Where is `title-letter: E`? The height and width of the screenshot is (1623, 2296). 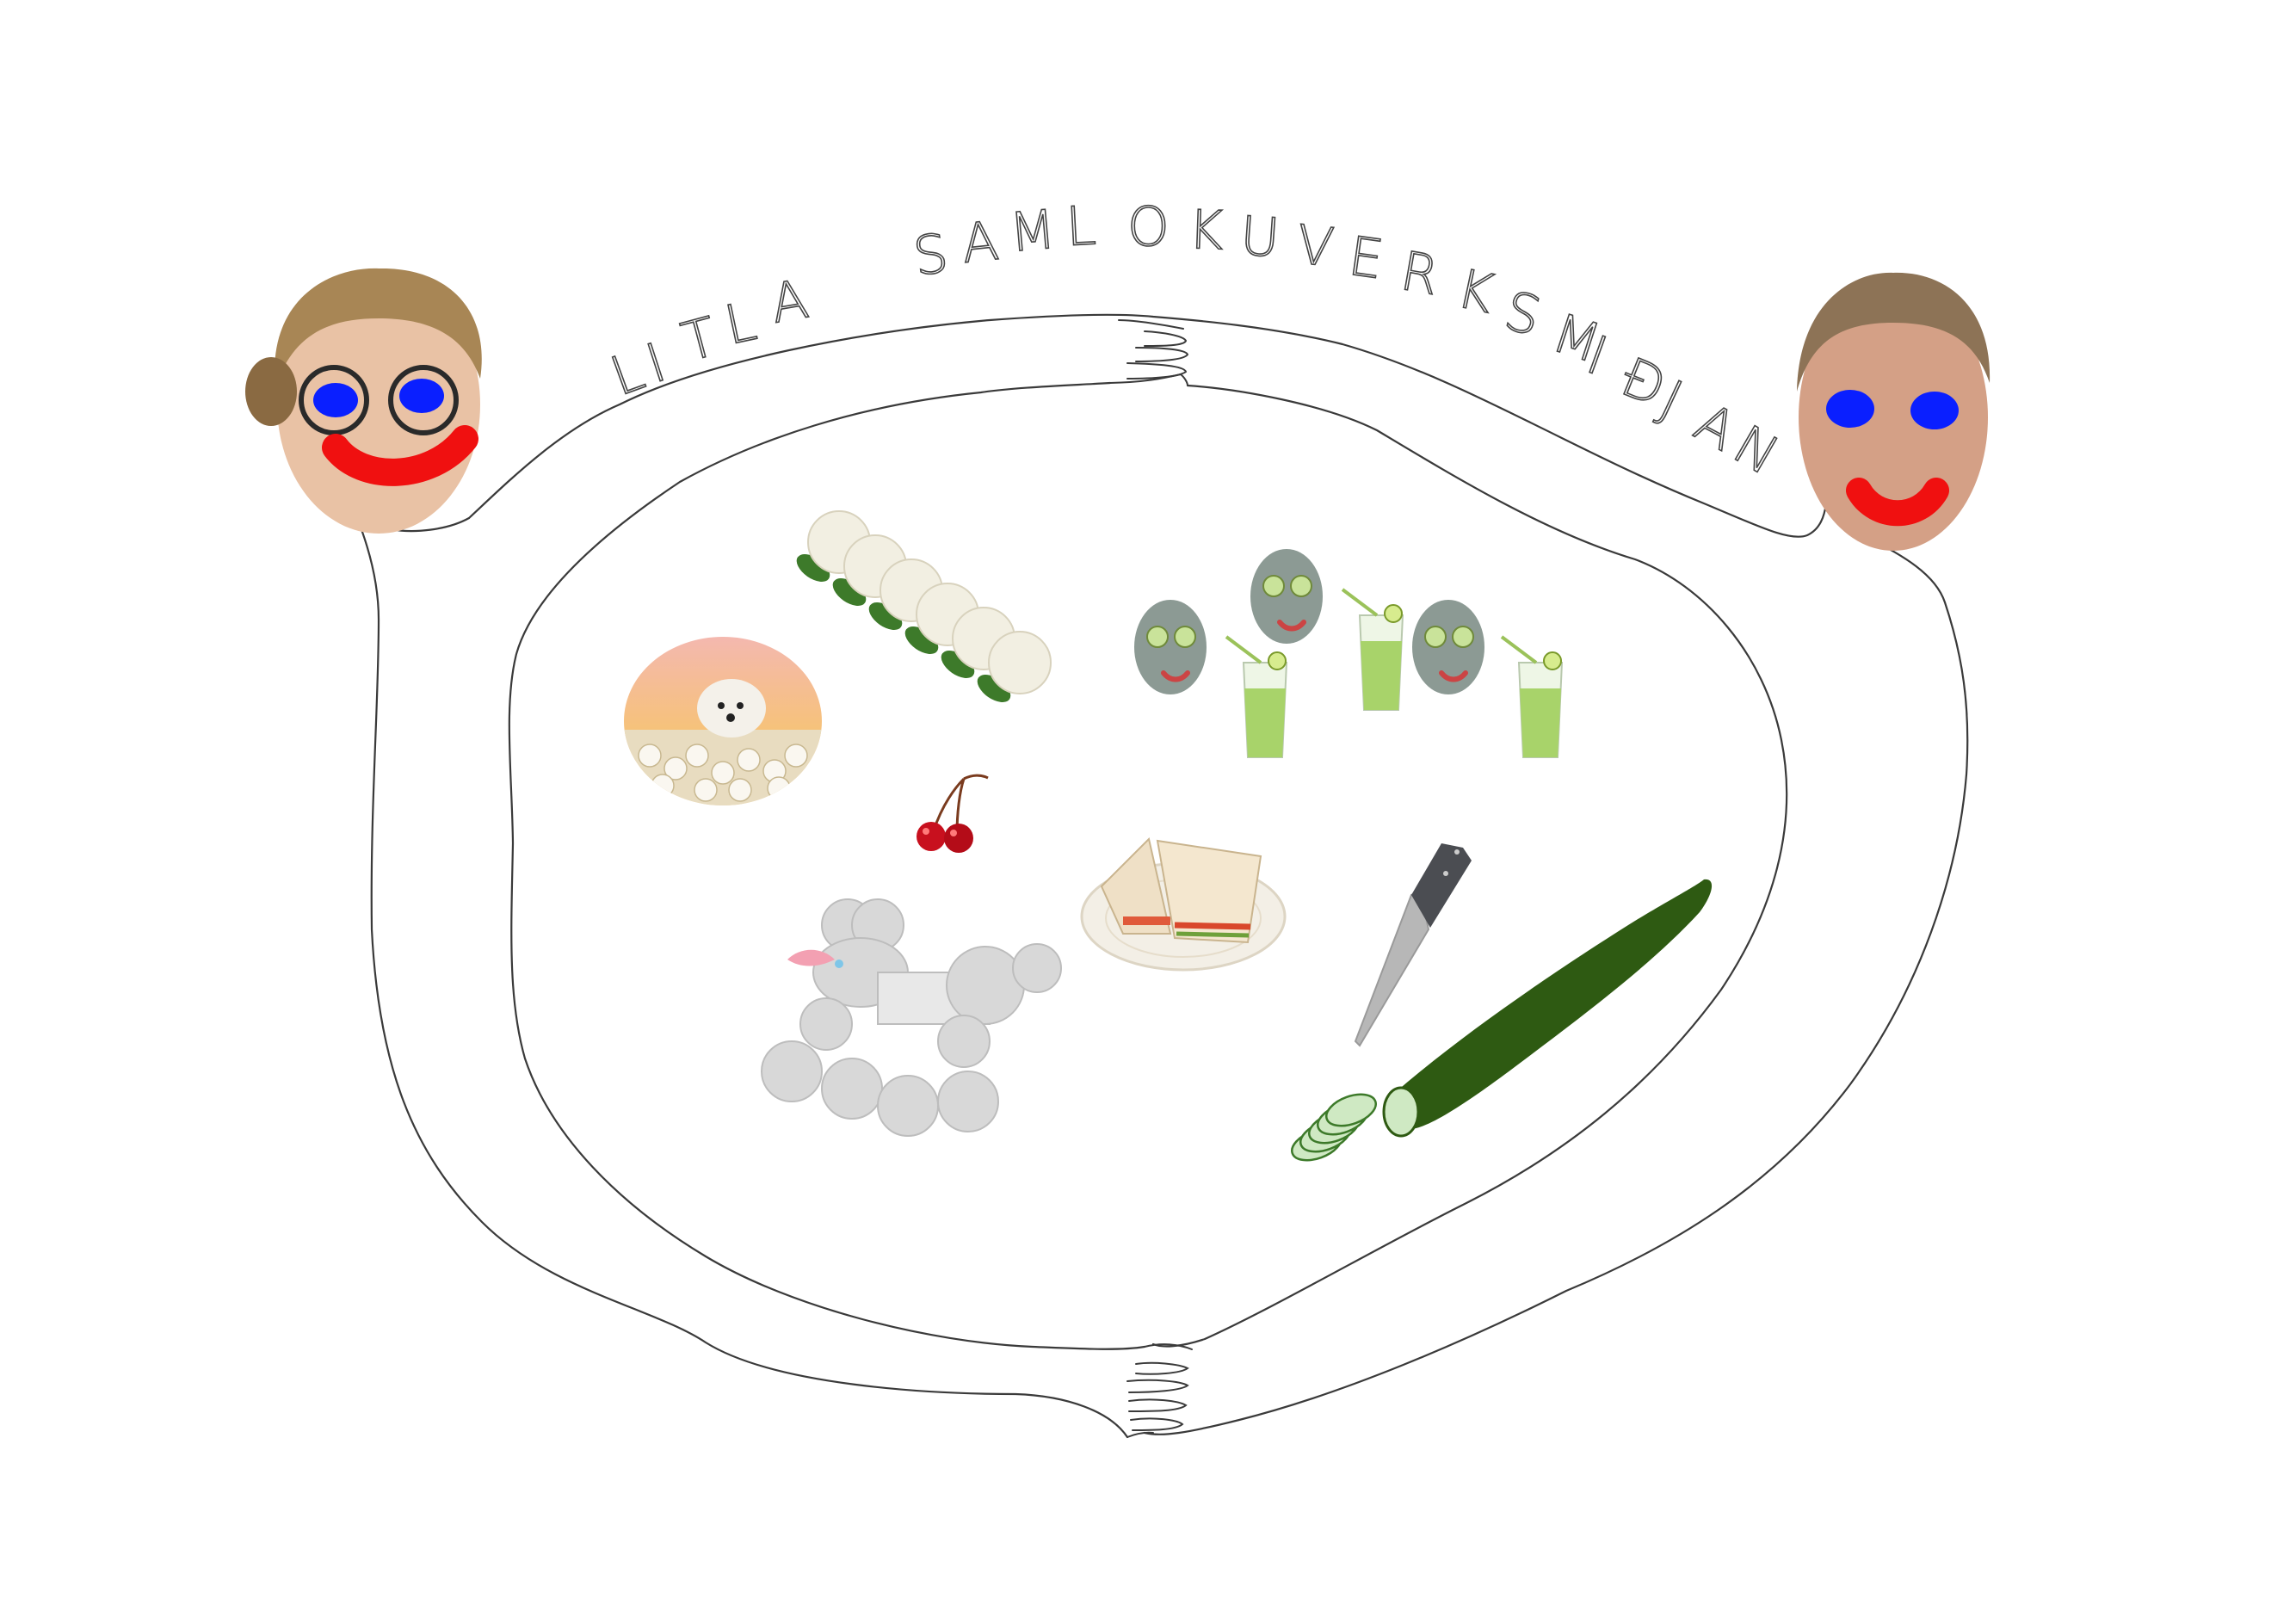
title-letter: E is located at coordinates (1366, 258).